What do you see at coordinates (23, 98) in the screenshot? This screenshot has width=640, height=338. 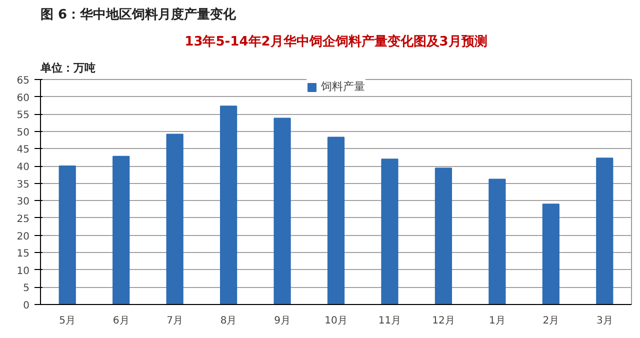 I see `y-tick-label: 60` at bounding box center [23, 98].